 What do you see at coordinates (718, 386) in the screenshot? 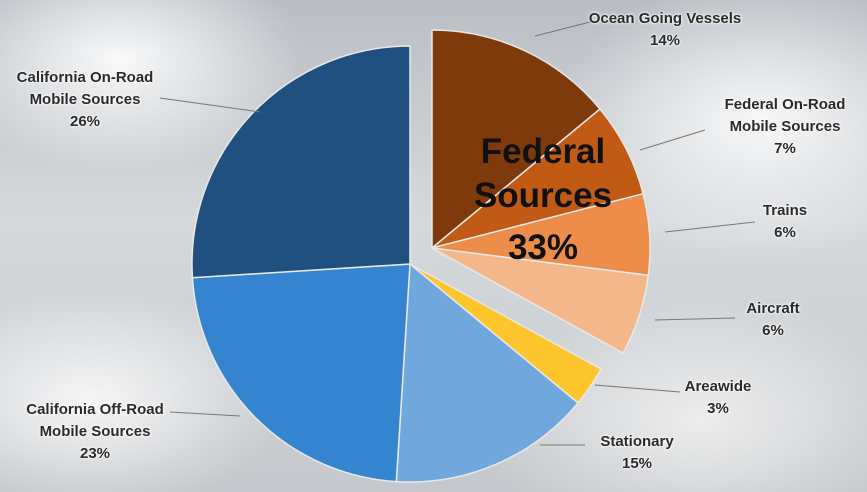
I see `category-label: Areawide` at bounding box center [718, 386].